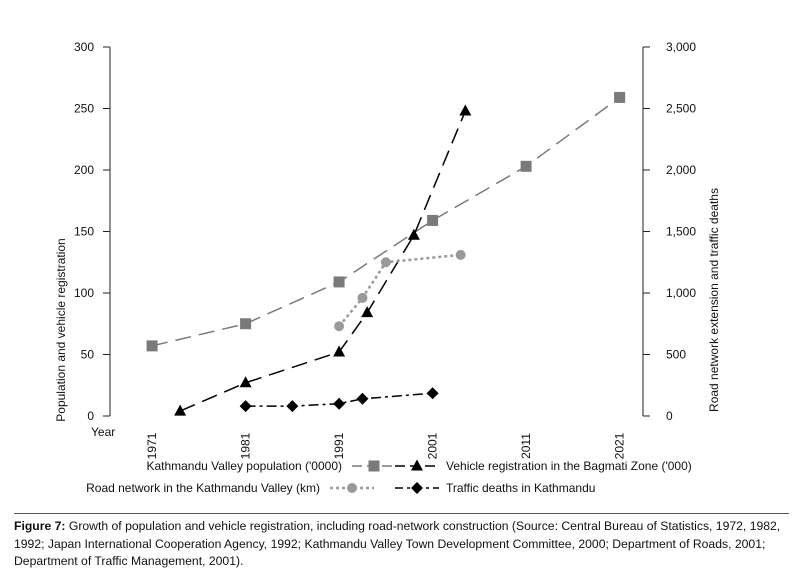 The image size is (803, 574). What do you see at coordinates (676, 355) in the screenshot?
I see `right-tick-label: 500` at bounding box center [676, 355].